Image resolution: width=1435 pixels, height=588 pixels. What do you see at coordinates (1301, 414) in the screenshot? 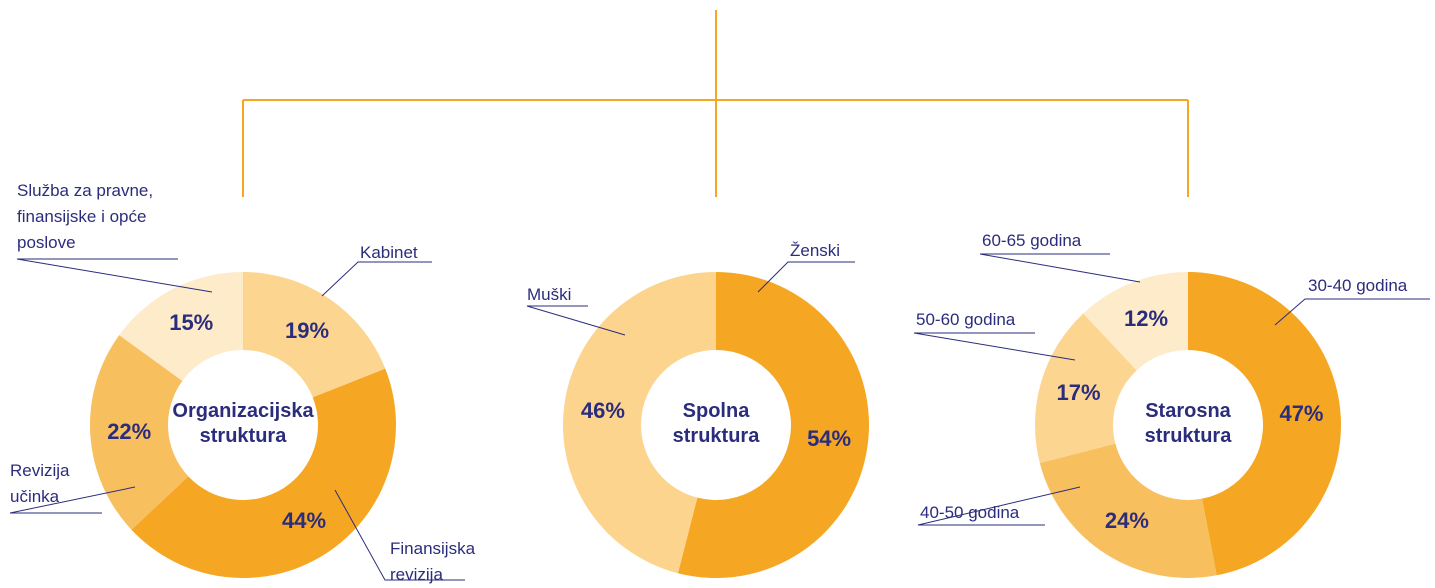
I see `value-label: 47%` at bounding box center [1301, 414].